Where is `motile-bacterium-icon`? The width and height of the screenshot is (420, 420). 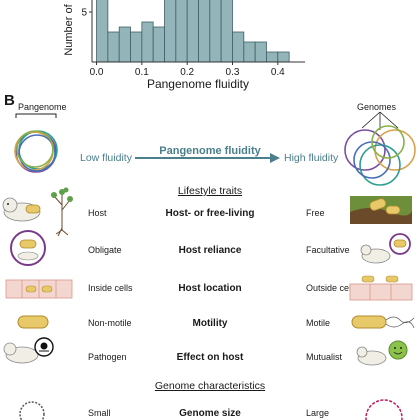
motile-bacterium-icon is located at coordinates (383, 322).